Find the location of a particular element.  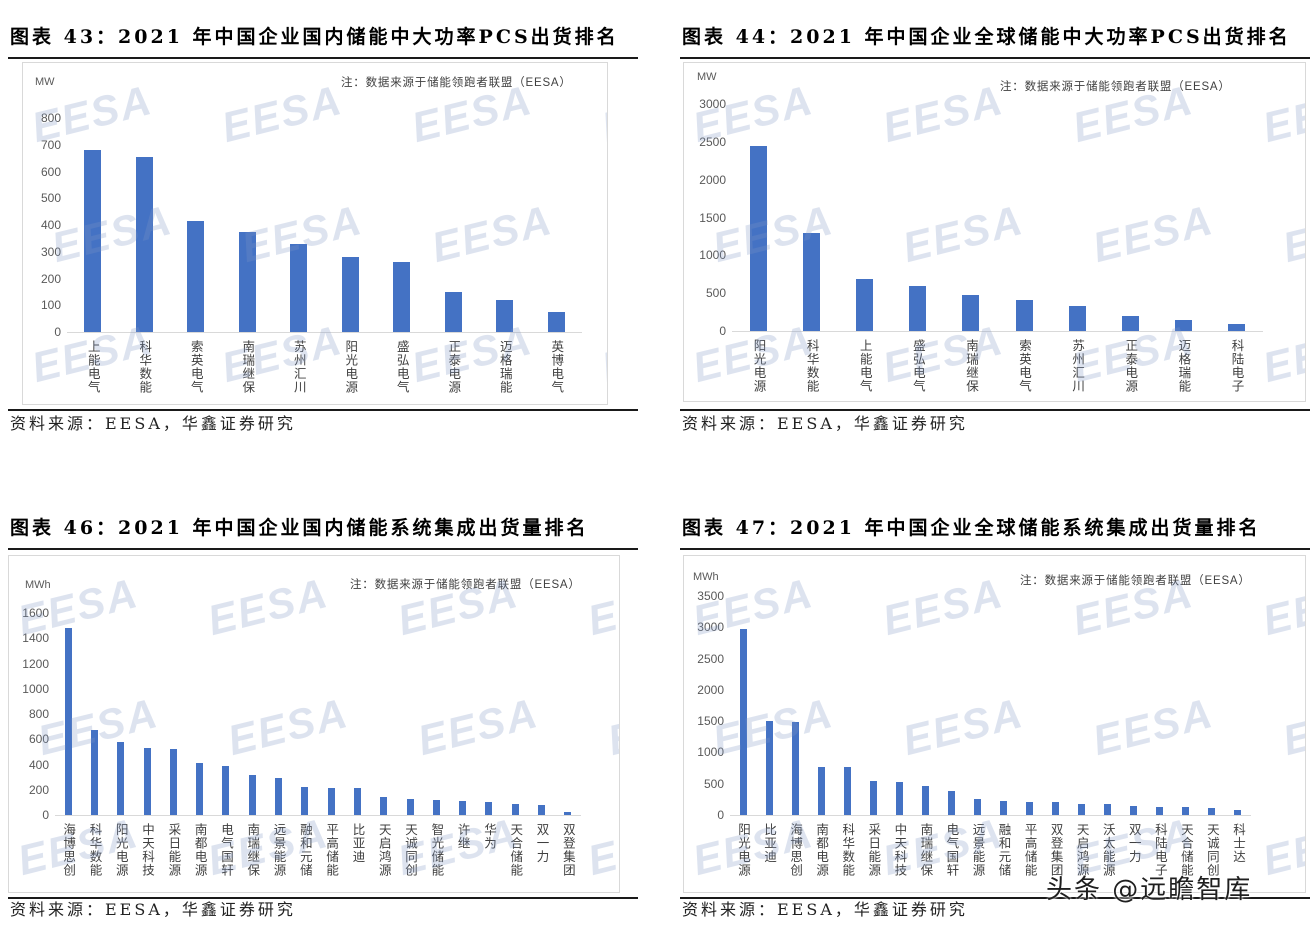

x-tick-label: 苏州汇川 is located at coordinates (298, 367).